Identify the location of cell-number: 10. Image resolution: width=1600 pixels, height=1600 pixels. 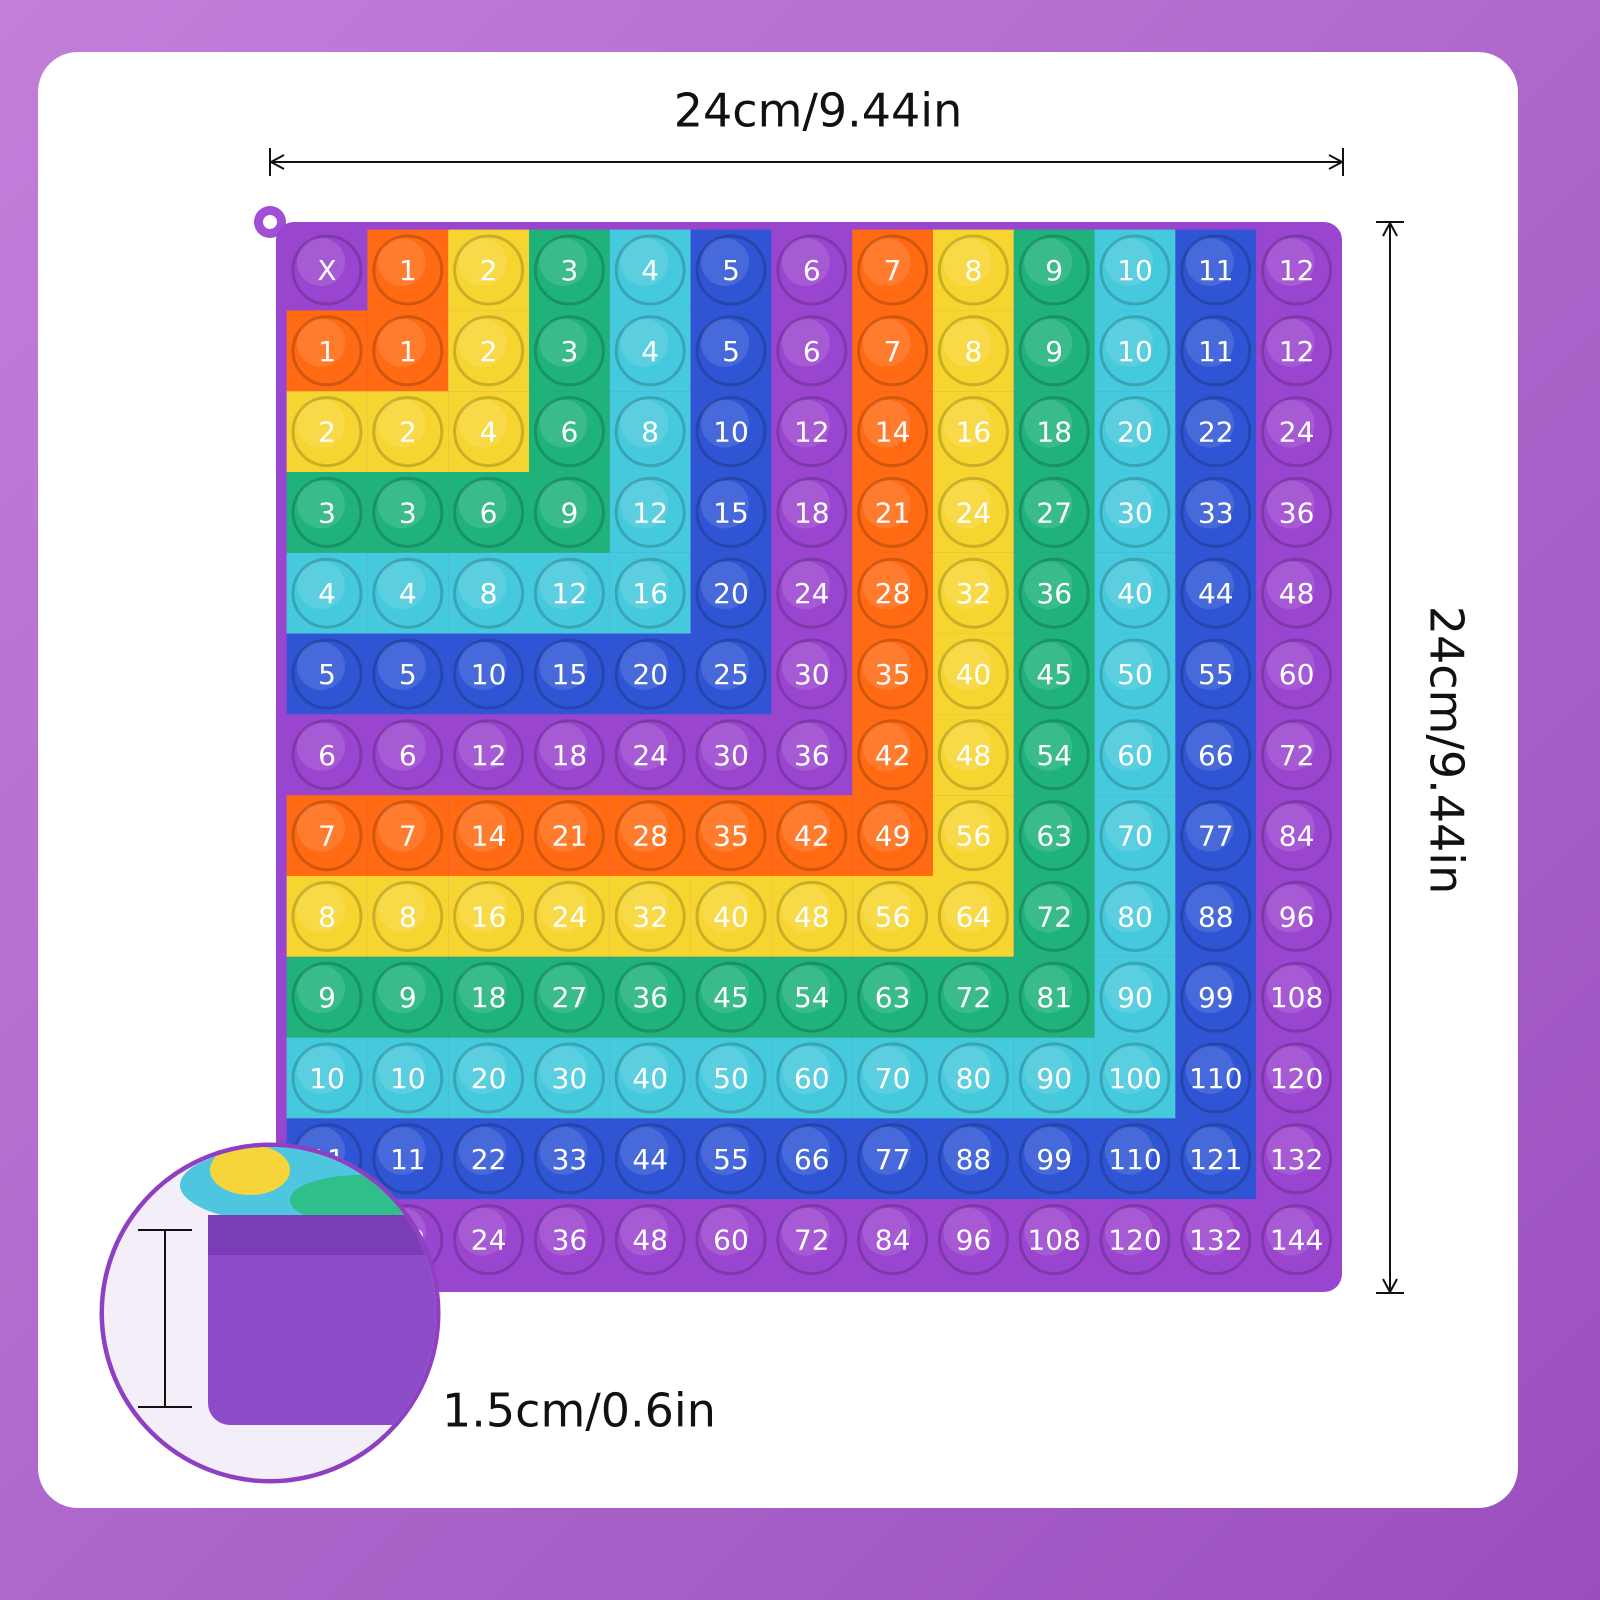
(489, 674).